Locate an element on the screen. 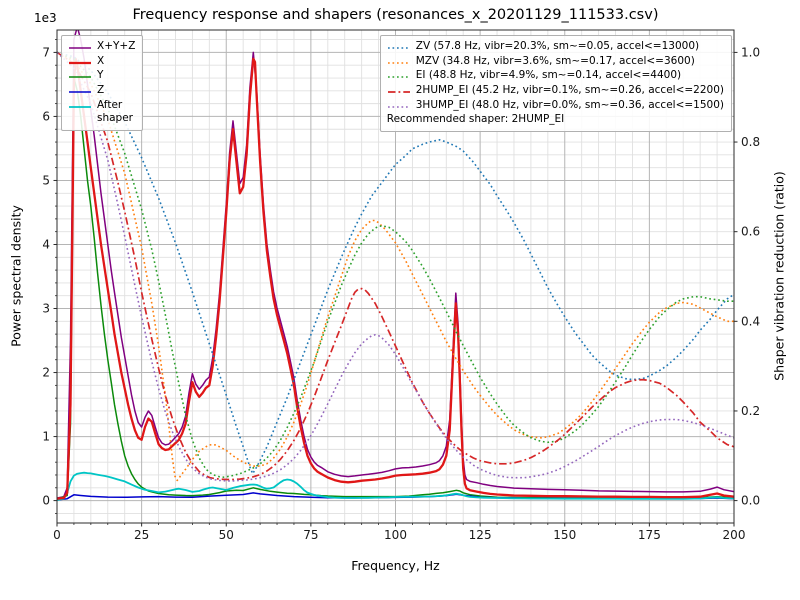 The height and width of the screenshot is (600, 800). y-right-tick-label: 1.0 is located at coordinates (750, 52).